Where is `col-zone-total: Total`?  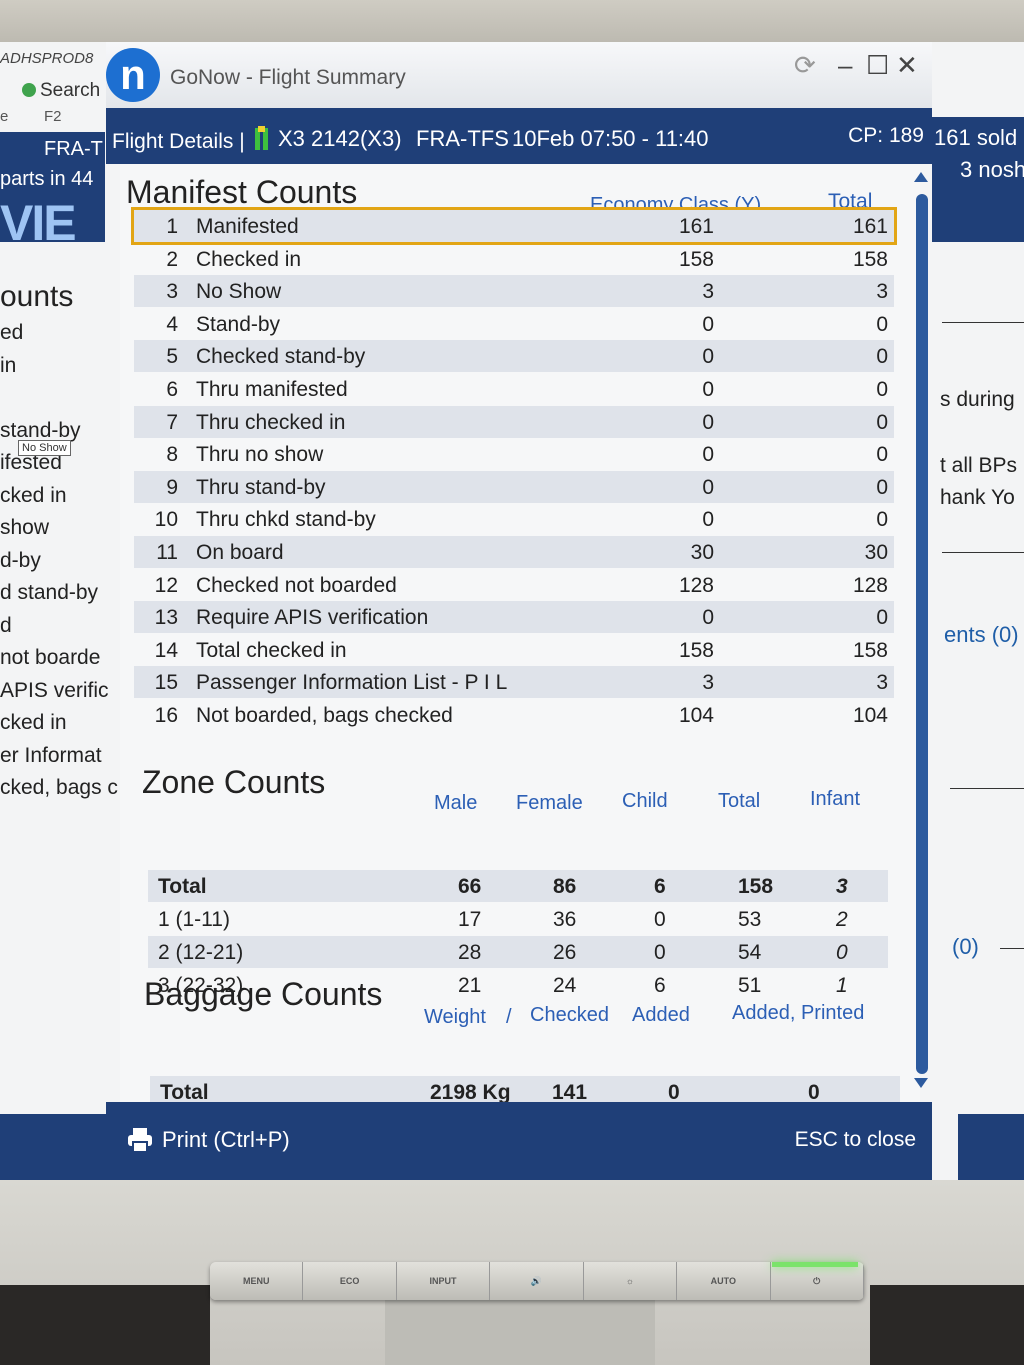
col-zone-total: Total is located at coordinates (739, 801).